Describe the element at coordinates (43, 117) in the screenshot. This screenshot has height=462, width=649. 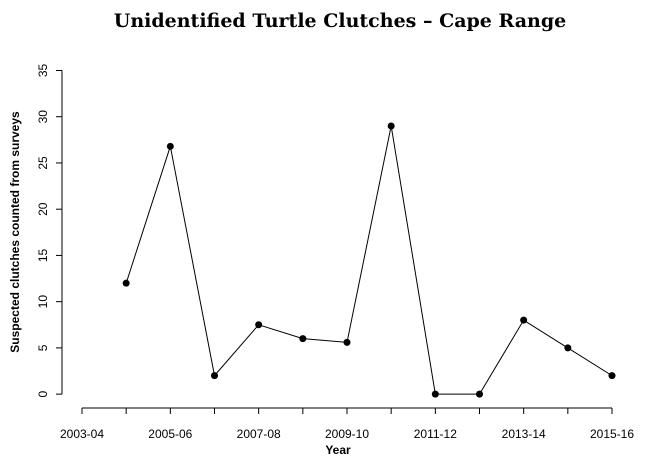
I see `y-tick-label: 30` at that location.